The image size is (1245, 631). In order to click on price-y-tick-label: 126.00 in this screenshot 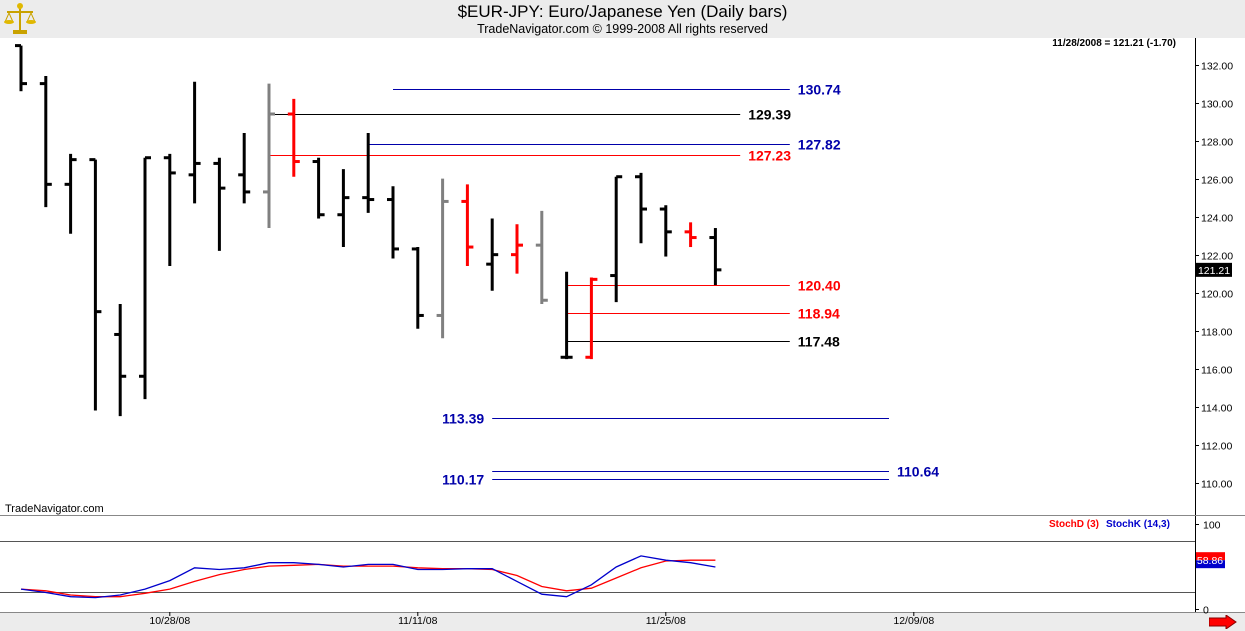, I will do `click(1217, 181)`.